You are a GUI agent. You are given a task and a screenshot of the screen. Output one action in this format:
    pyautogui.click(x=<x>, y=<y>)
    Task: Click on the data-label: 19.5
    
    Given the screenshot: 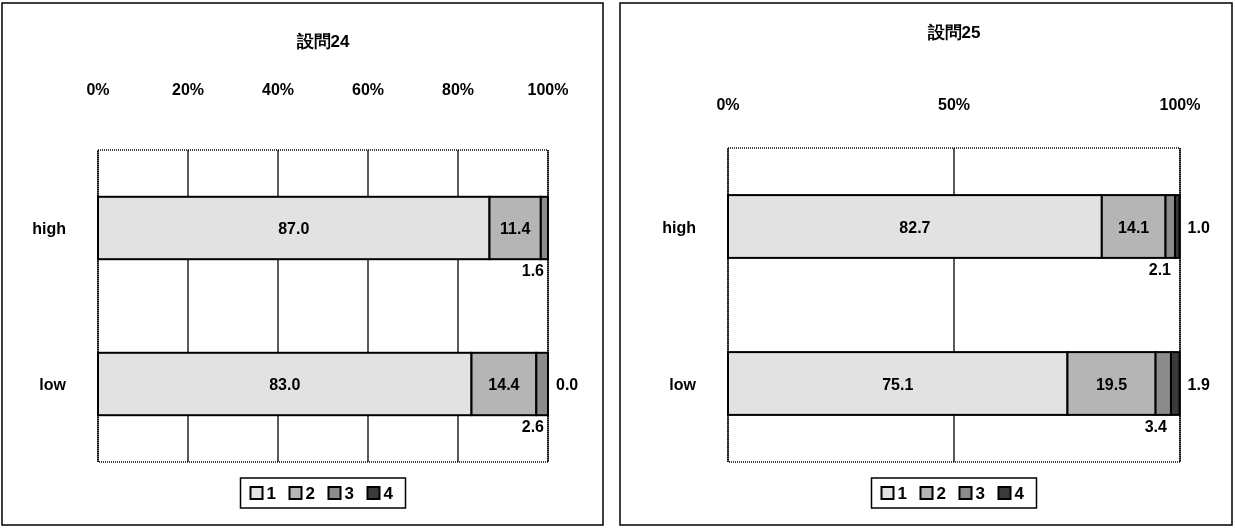 What is the action you would take?
    pyautogui.click(x=1111, y=384)
    